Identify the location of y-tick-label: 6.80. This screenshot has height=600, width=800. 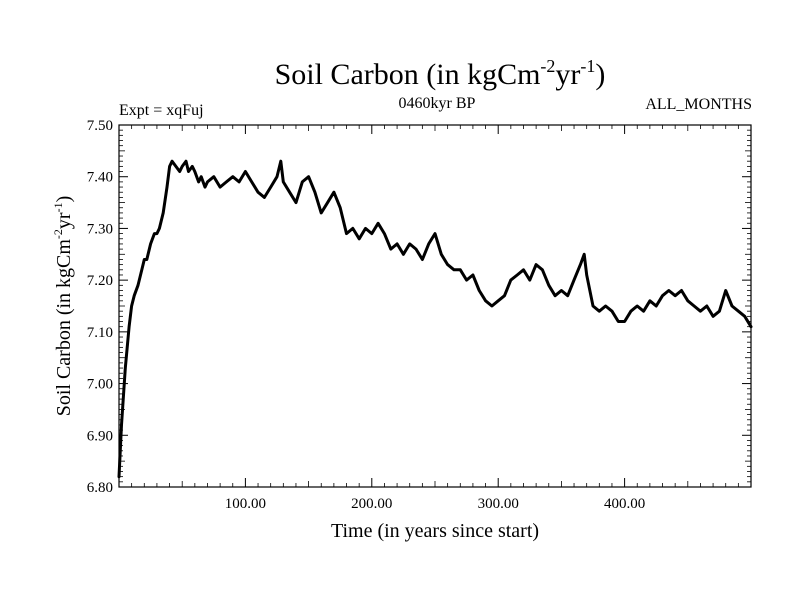
(100, 488).